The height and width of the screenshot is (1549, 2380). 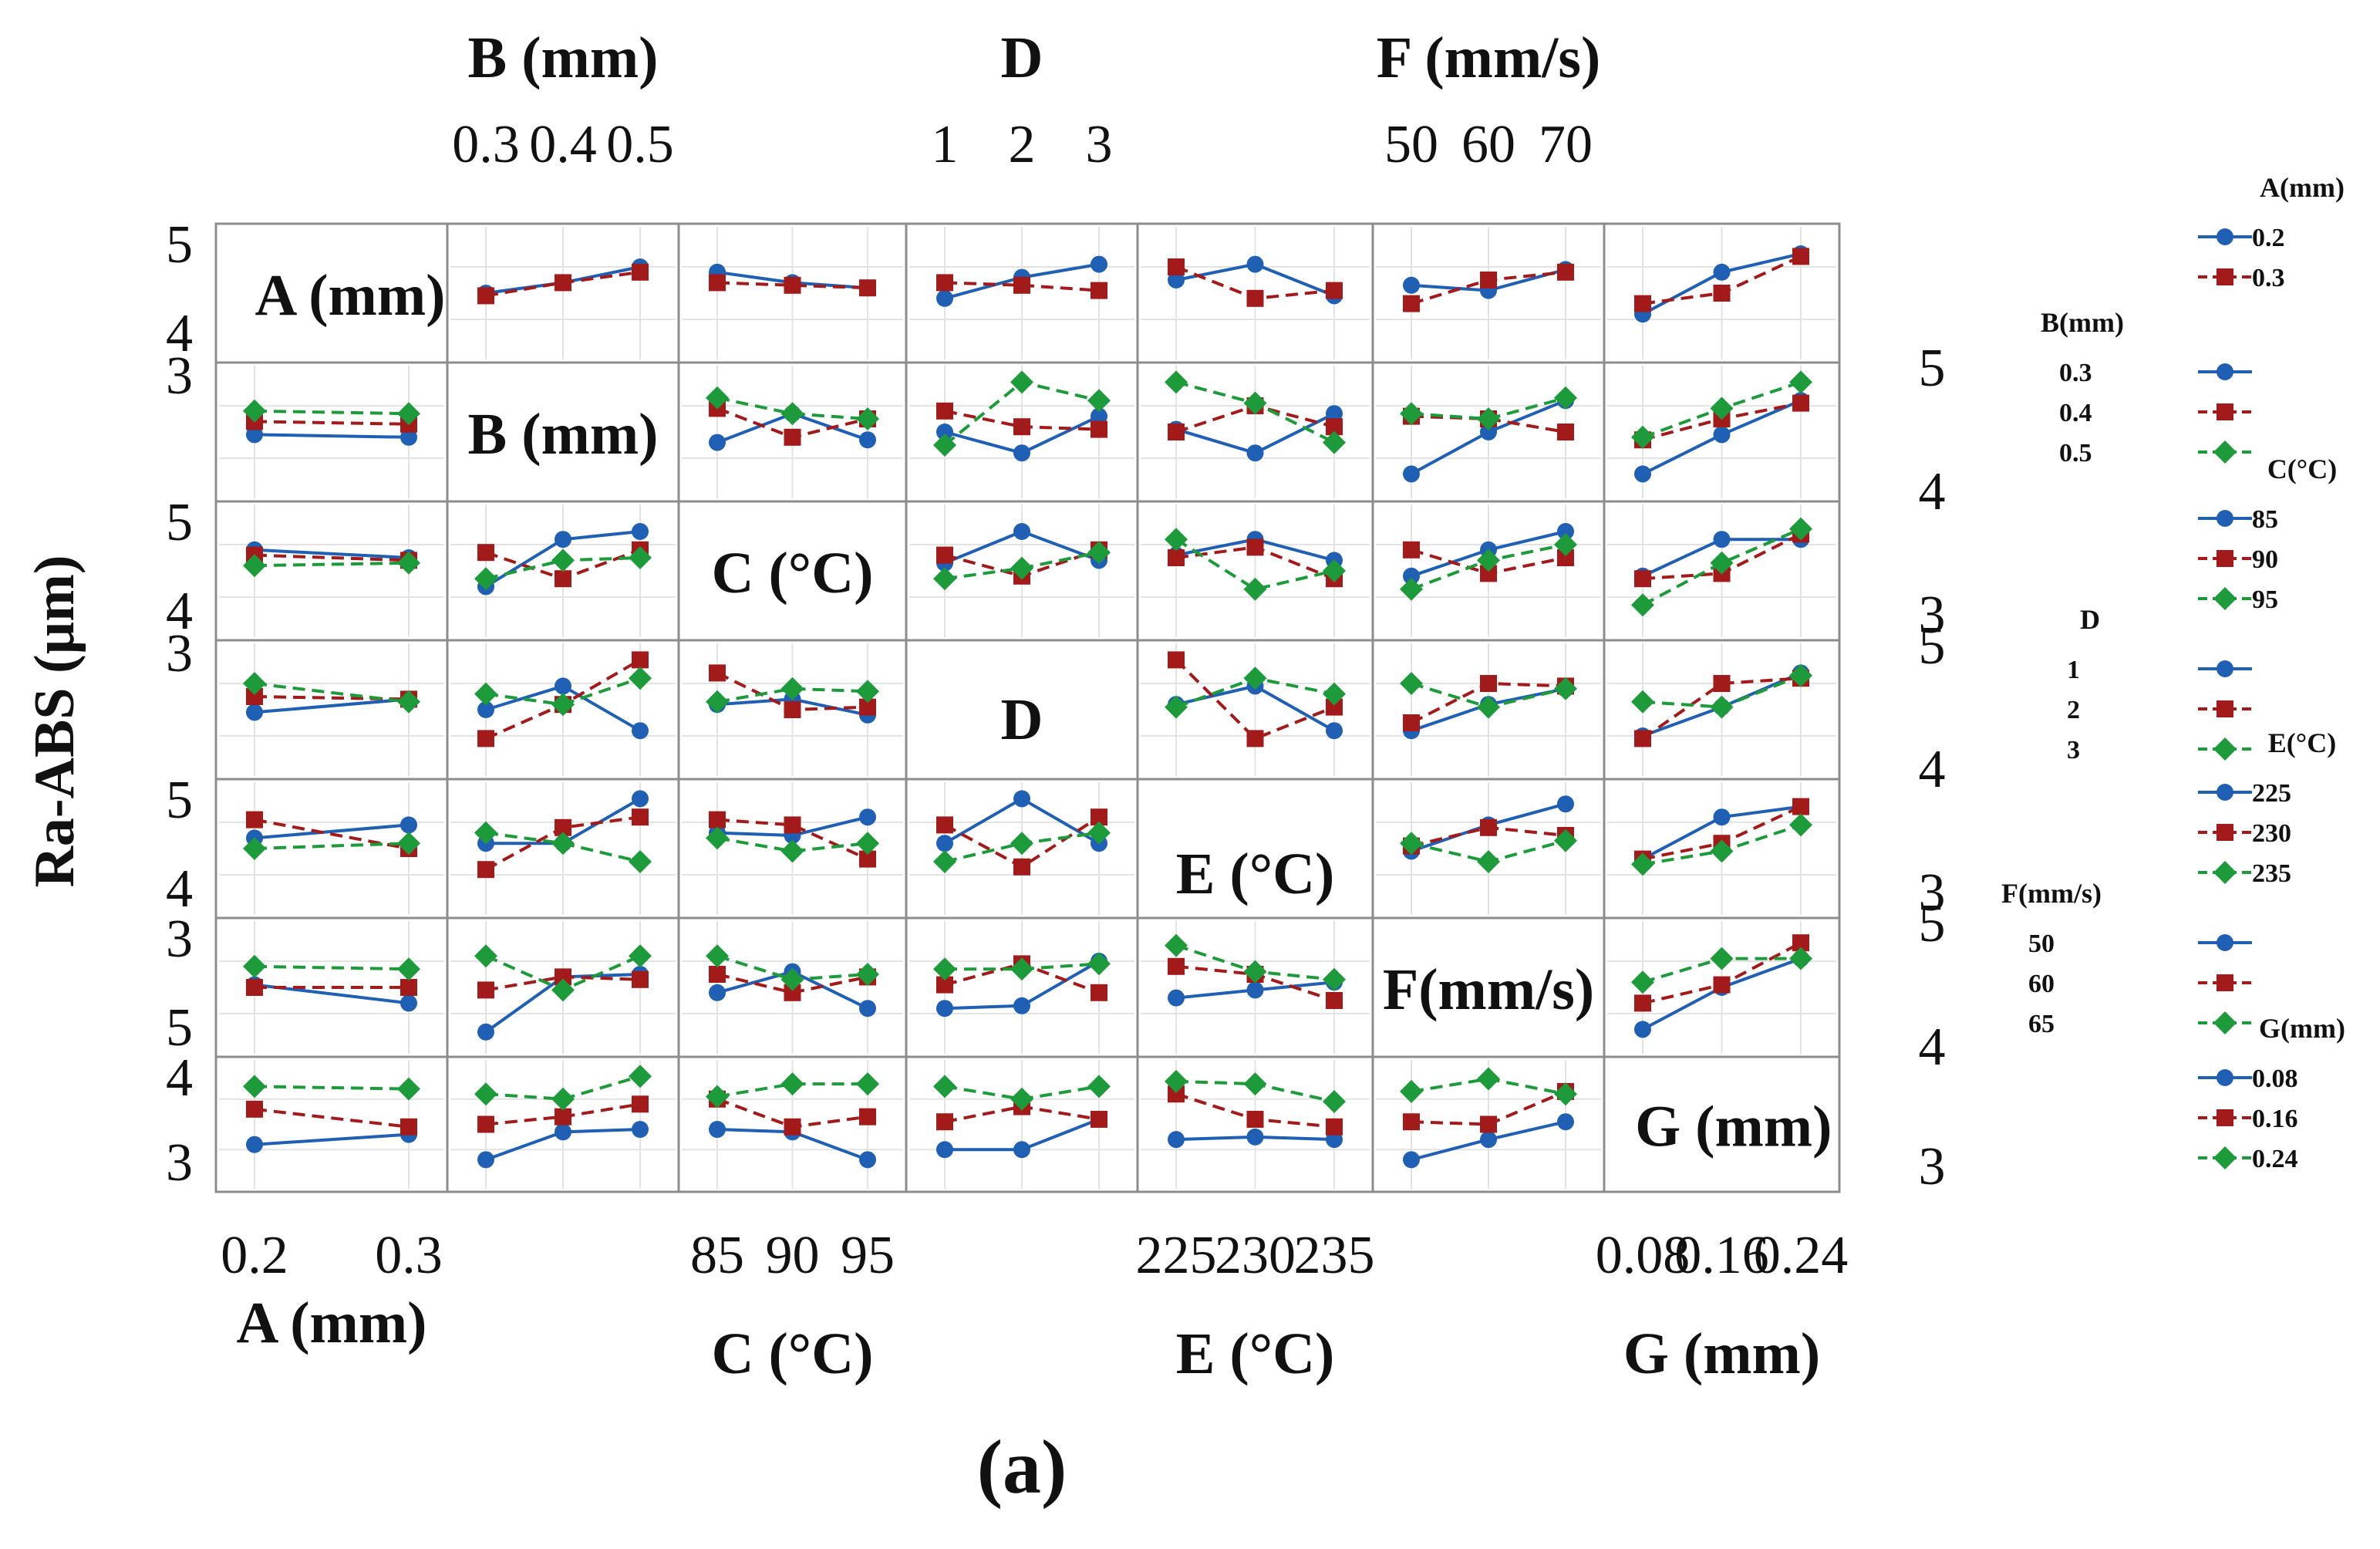 I want to click on figure-caption: (a), so click(x=1022, y=1467).